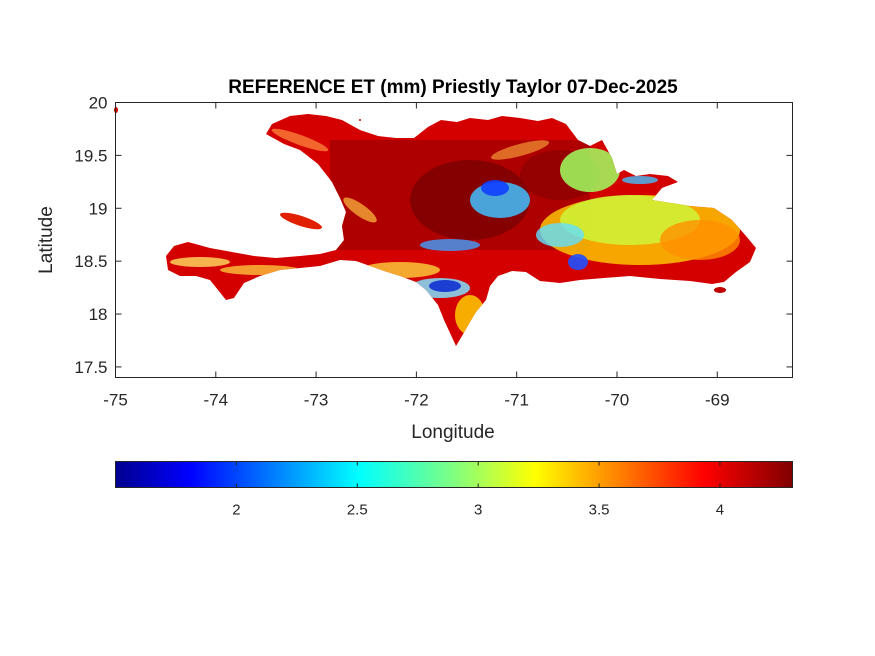  I want to click on y-tick-label: 18, so click(98, 314).